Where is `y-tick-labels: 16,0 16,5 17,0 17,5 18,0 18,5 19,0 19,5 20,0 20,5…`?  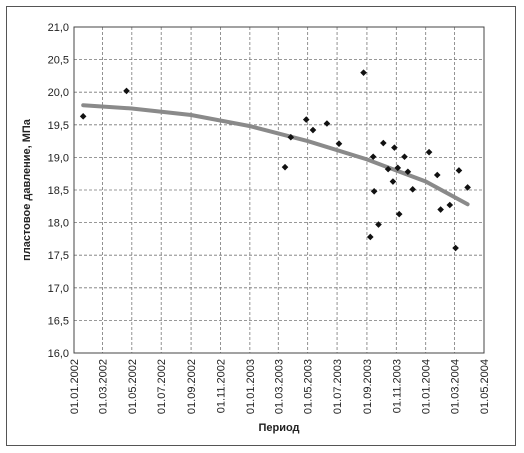
y-tick-labels: 16,0 16,5 17,0 17,5 18,0 18,5 19,0 19,5 20,0 20,5… is located at coordinates (58, 191).